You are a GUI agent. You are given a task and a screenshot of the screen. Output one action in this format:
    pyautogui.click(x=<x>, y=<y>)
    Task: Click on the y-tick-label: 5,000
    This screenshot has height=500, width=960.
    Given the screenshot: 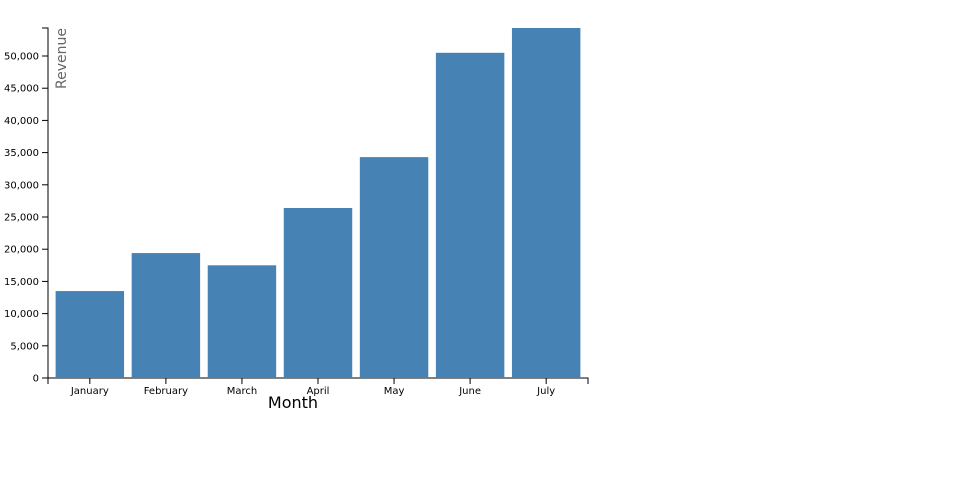 What is the action you would take?
    pyautogui.click(x=24, y=346)
    